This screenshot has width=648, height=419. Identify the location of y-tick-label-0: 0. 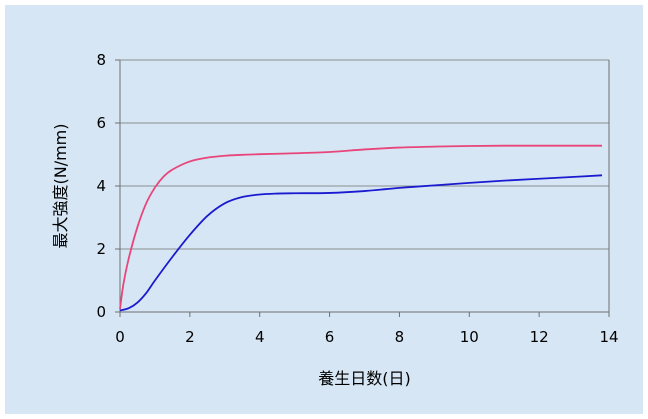
(101, 312).